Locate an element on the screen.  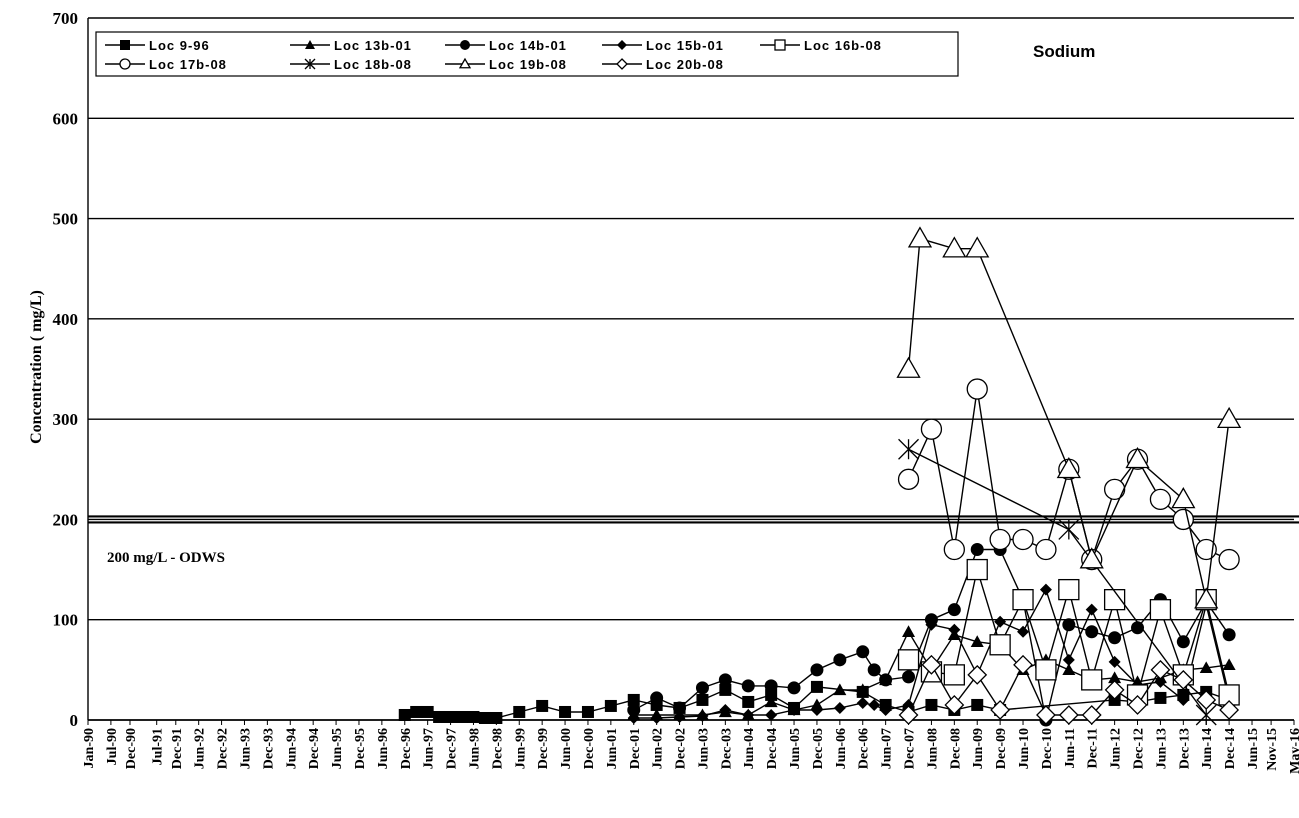
legend-label: Loc 20b-08 is located at coordinates (685, 64).